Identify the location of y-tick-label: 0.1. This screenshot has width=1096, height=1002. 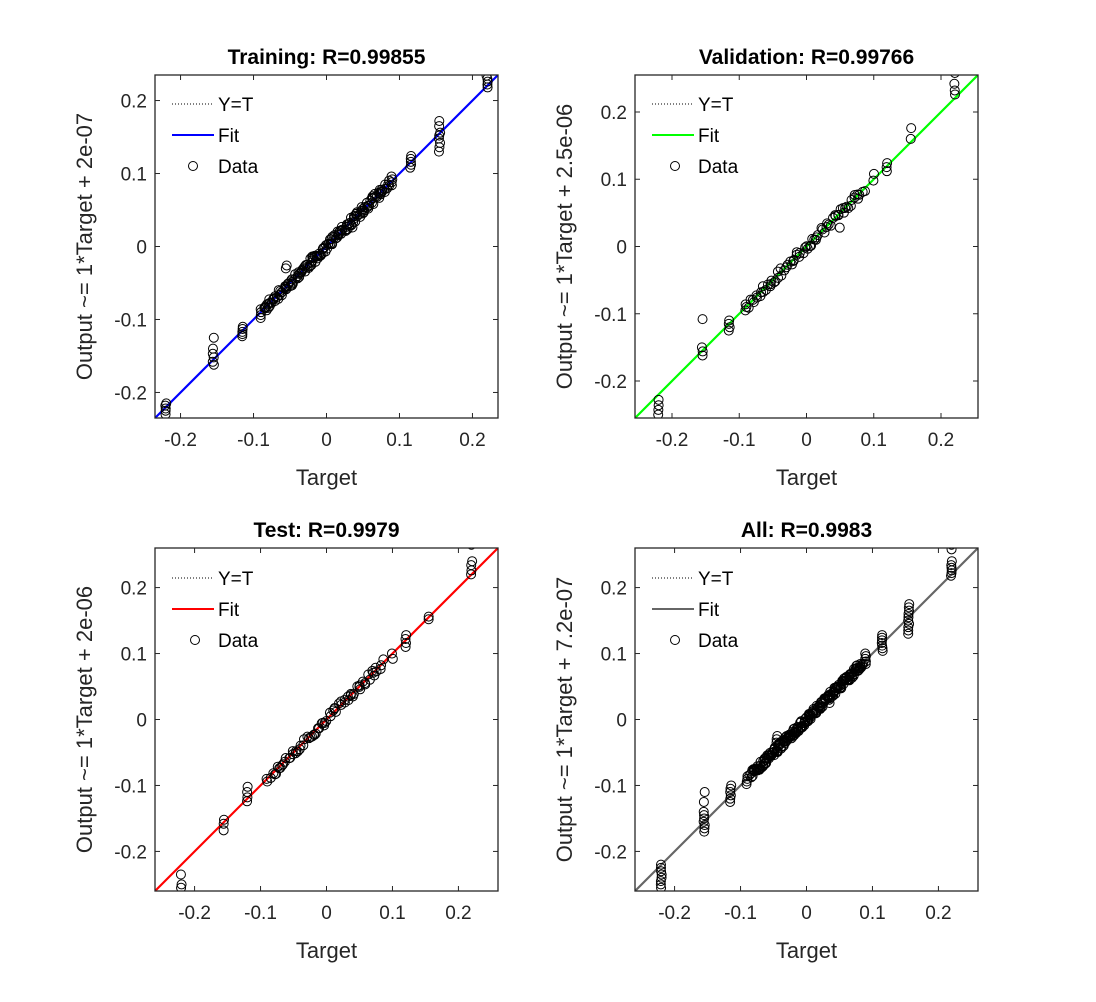
(134, 175).